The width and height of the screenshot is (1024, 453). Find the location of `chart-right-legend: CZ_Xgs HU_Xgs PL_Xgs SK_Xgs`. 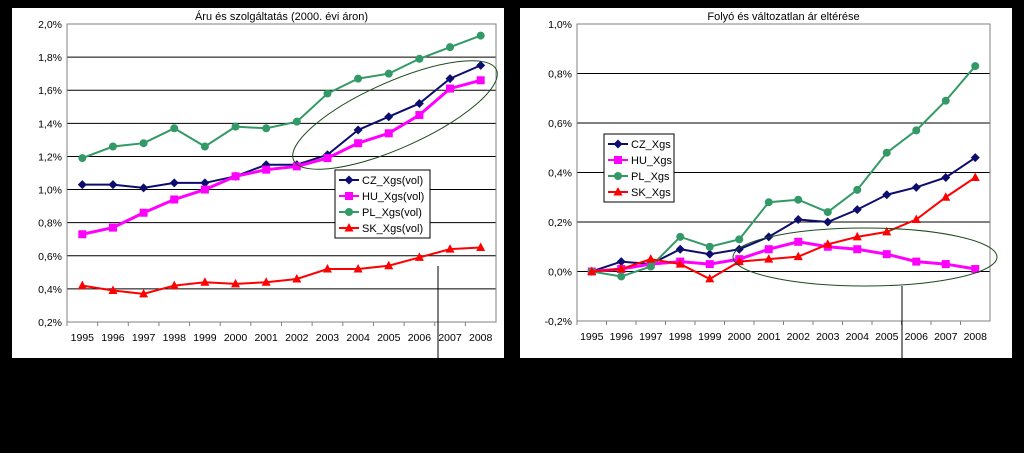

chart-right-legend: CZ_Xgs HU_Xgs PL_Xgs SK_Xgs is located at coordinates (639, 168).